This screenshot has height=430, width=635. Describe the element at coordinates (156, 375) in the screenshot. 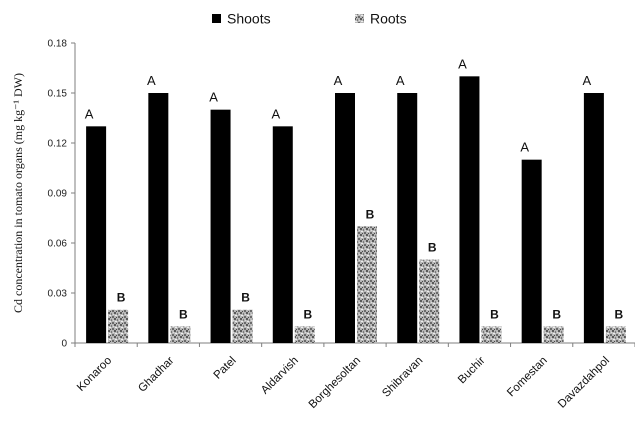

I see `x-category-label: Ghadhar` at that location.